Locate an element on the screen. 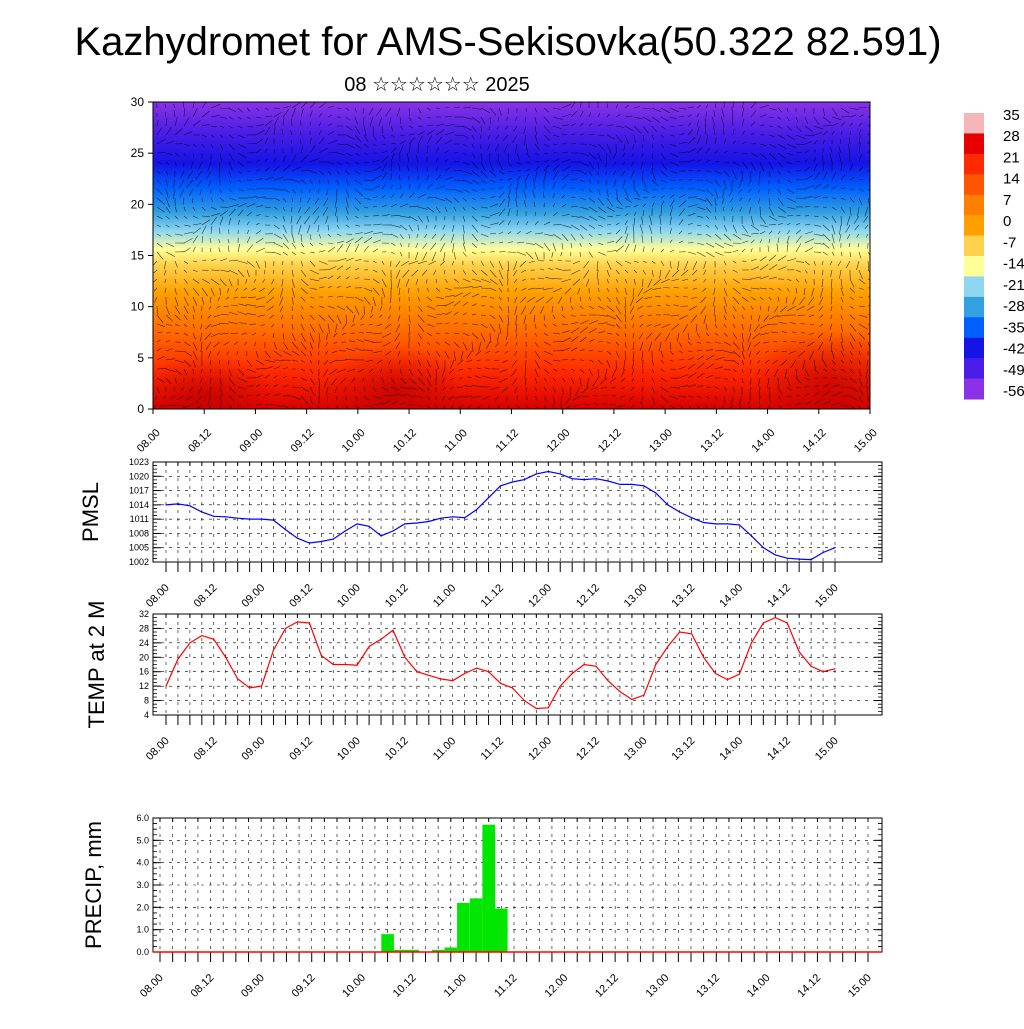 This screenshot has height=1029, width=1024. colorbar-label: 14 is located at coordinates (1011, 179).